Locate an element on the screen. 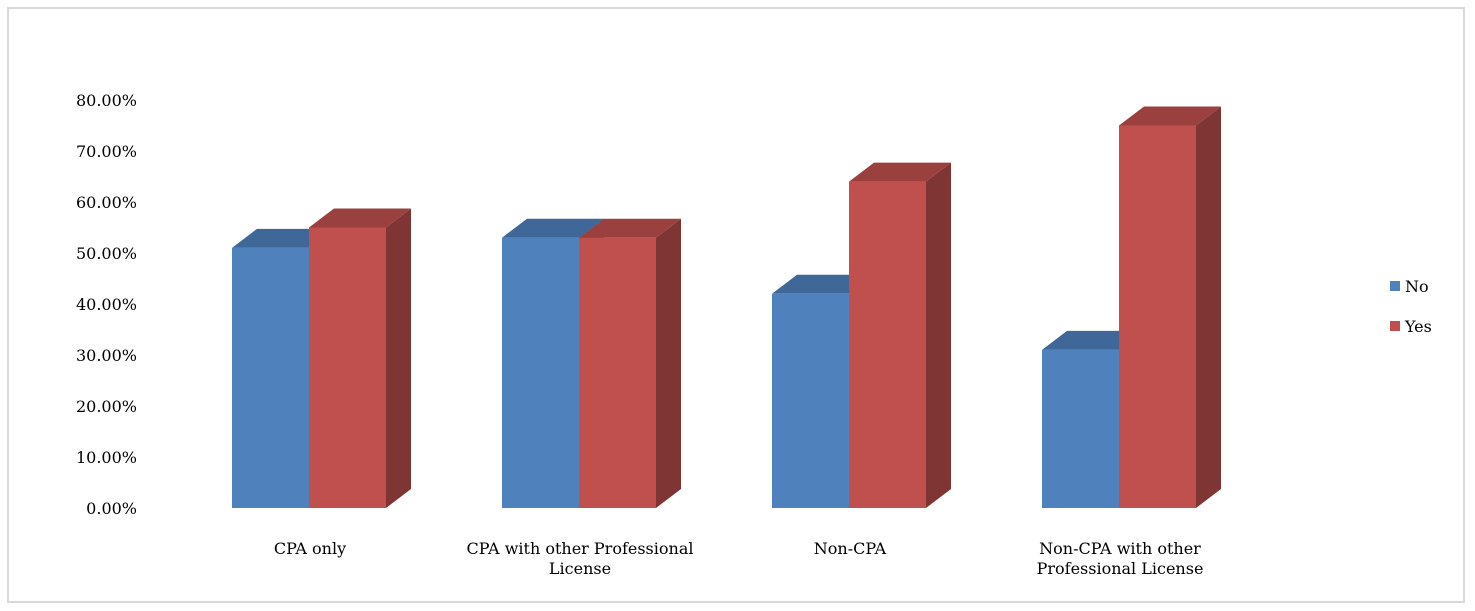 Image resolution: width=1475 pixels, height=611 pixels. x-category-label: CPA only is located at coordinates (310, 548).